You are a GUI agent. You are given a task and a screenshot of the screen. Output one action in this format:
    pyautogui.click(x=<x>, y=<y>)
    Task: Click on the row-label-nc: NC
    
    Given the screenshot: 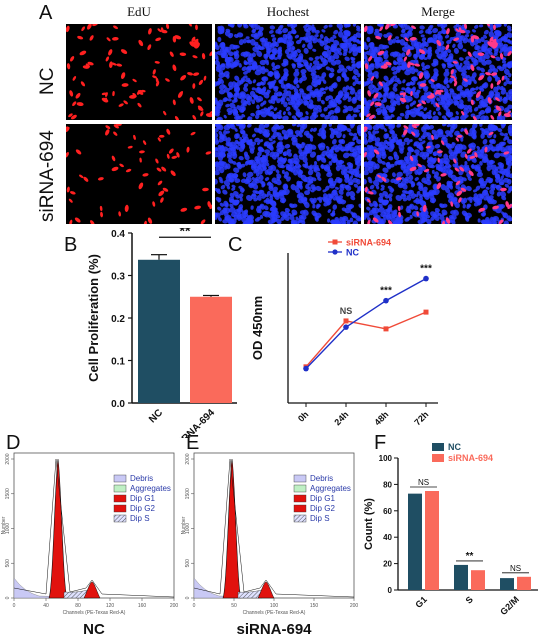 What is the action you would take?
    pyautogui.click(x=47, y=81)
    